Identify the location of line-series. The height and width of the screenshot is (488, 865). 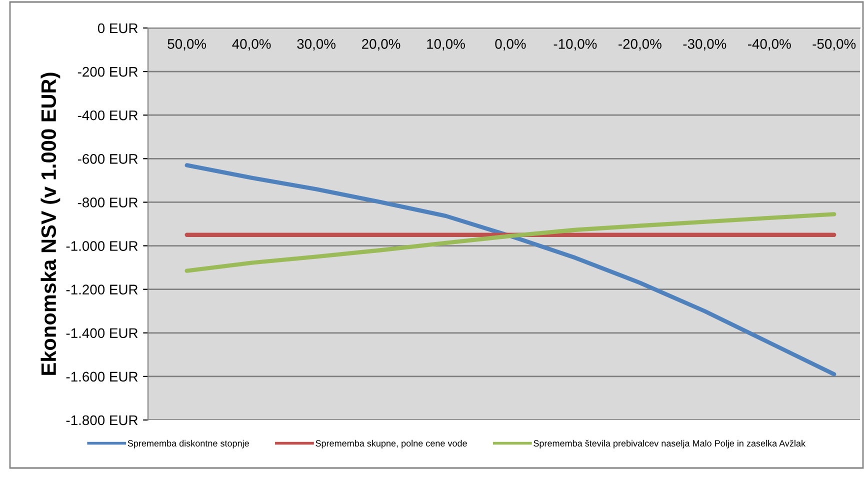
(510, 242).